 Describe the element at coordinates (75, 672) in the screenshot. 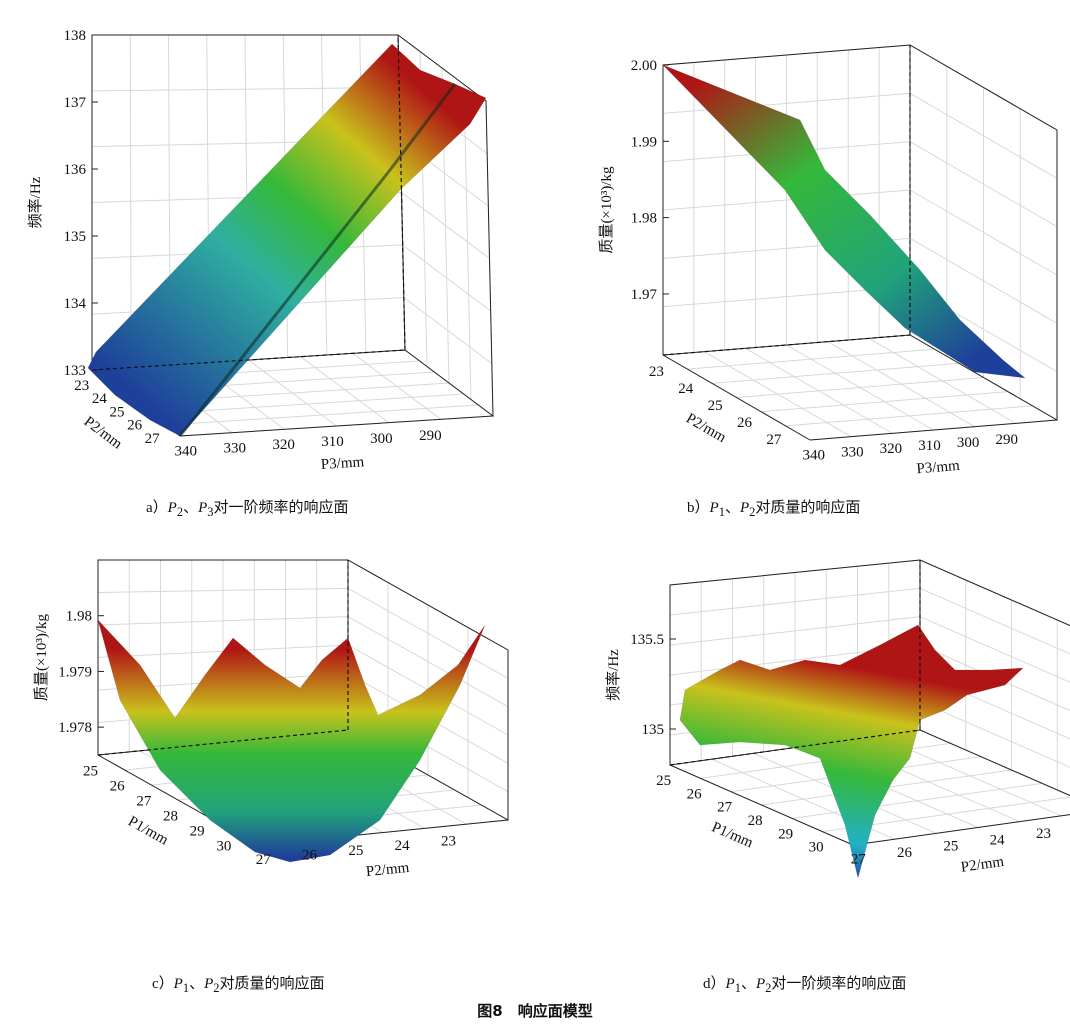

I see `z-tick-label: 1.979` at that location.